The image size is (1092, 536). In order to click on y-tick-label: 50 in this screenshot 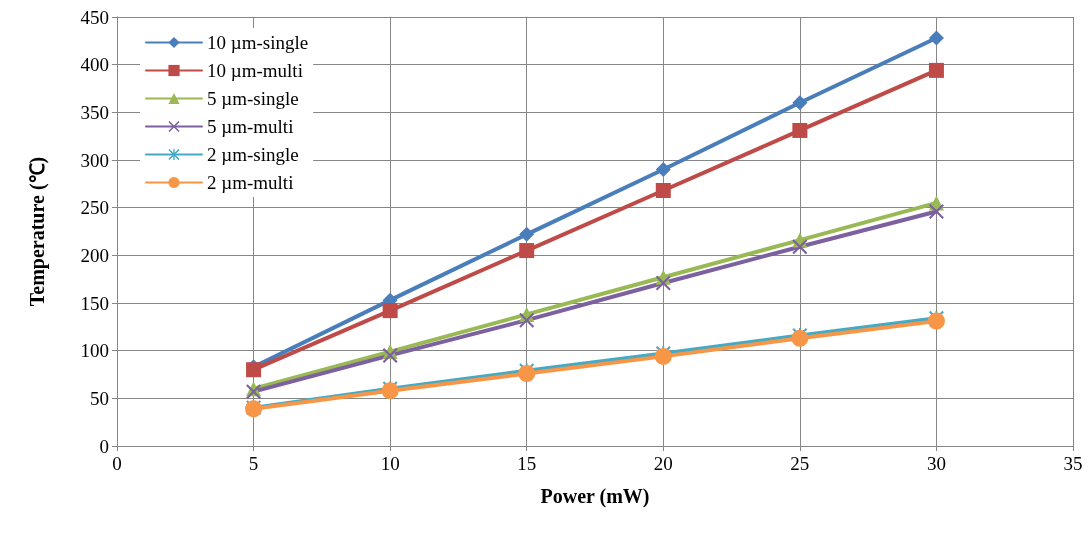, I will do `click(99, 398)`.